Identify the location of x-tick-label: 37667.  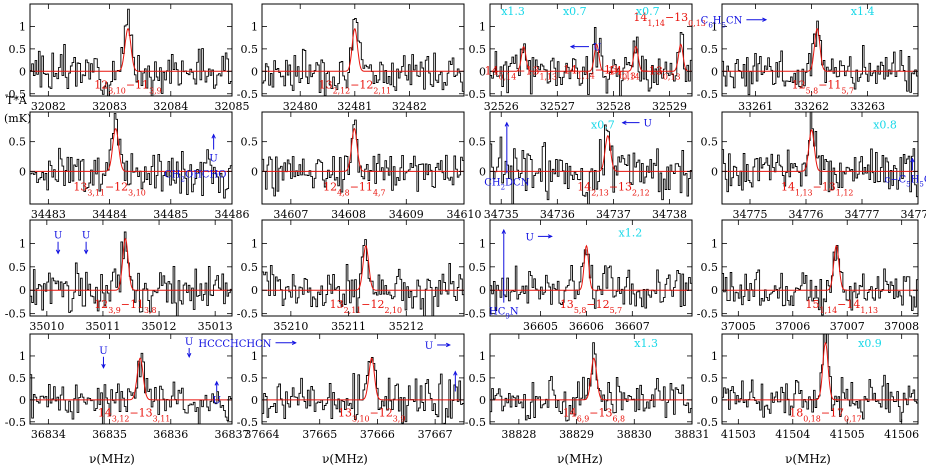
(435, 434).